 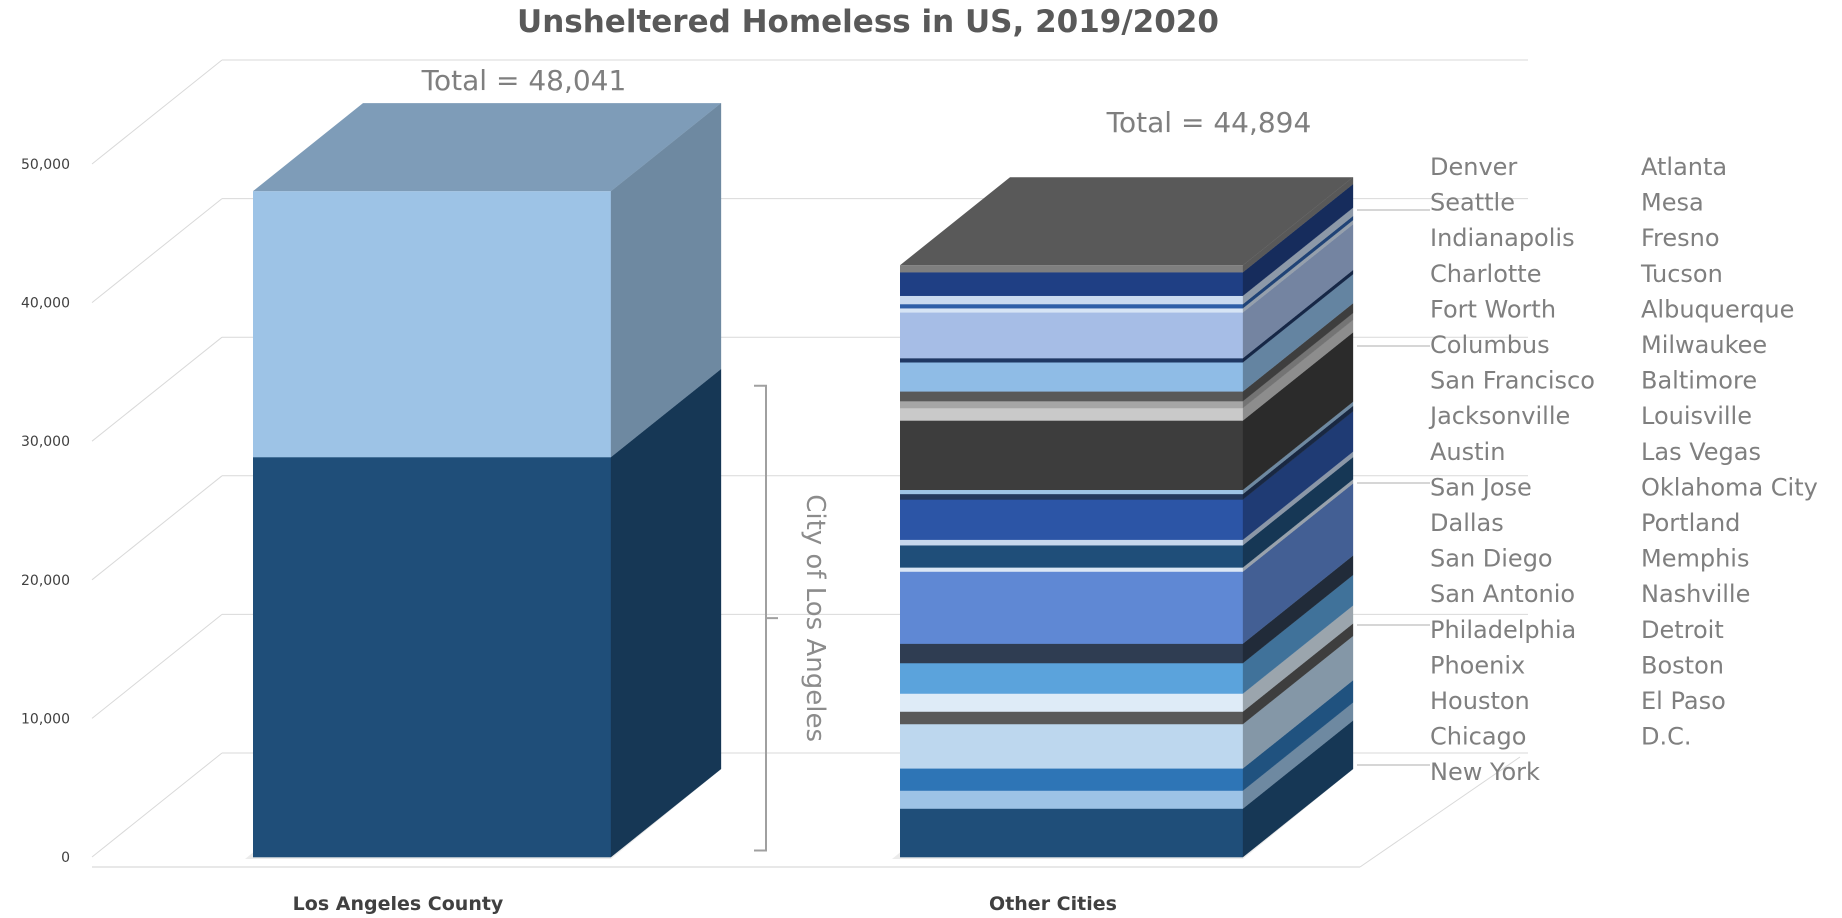 I want to click on city-label: Fresno, so click(x=1680, y=238).